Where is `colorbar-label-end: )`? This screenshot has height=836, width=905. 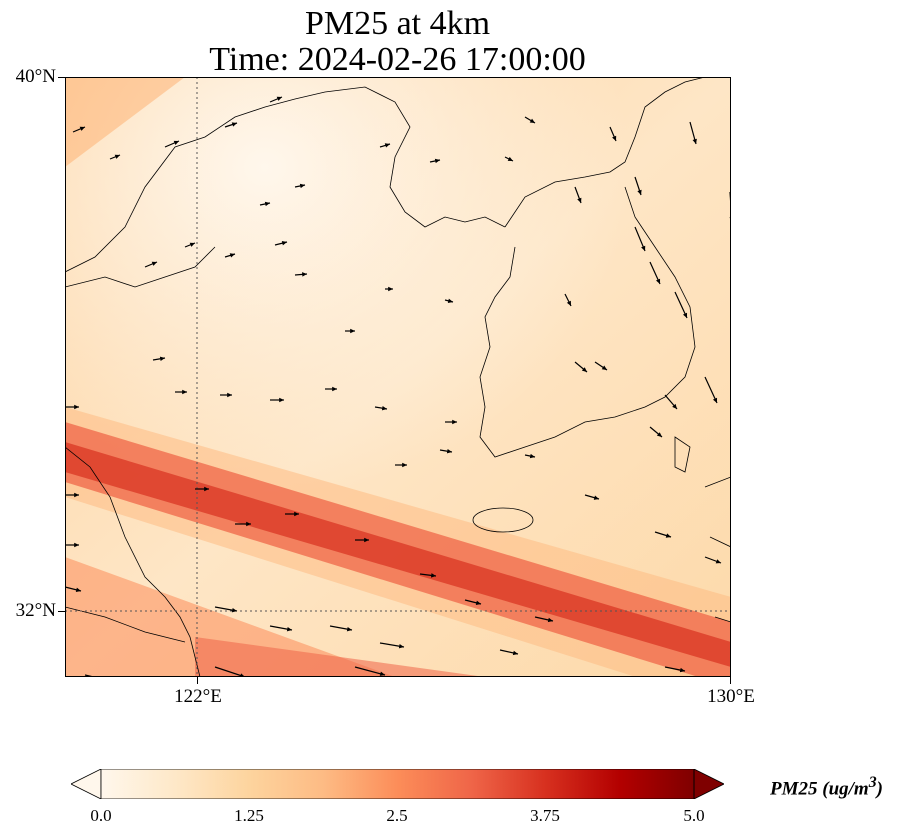
colorbar-label-end: ) is located at coordinates (879, 789).